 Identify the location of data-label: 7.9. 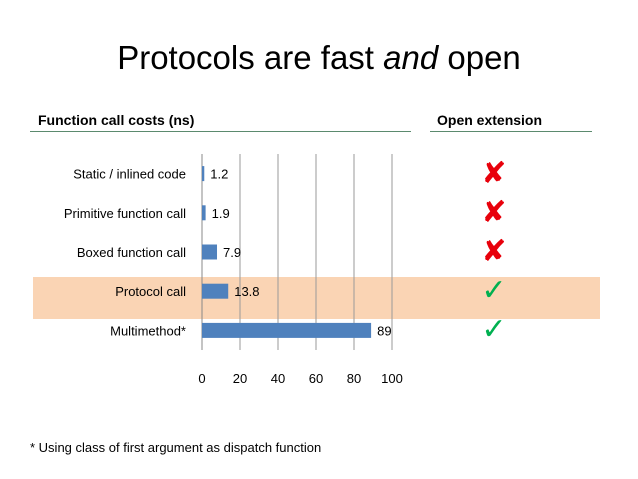
(232, 252).